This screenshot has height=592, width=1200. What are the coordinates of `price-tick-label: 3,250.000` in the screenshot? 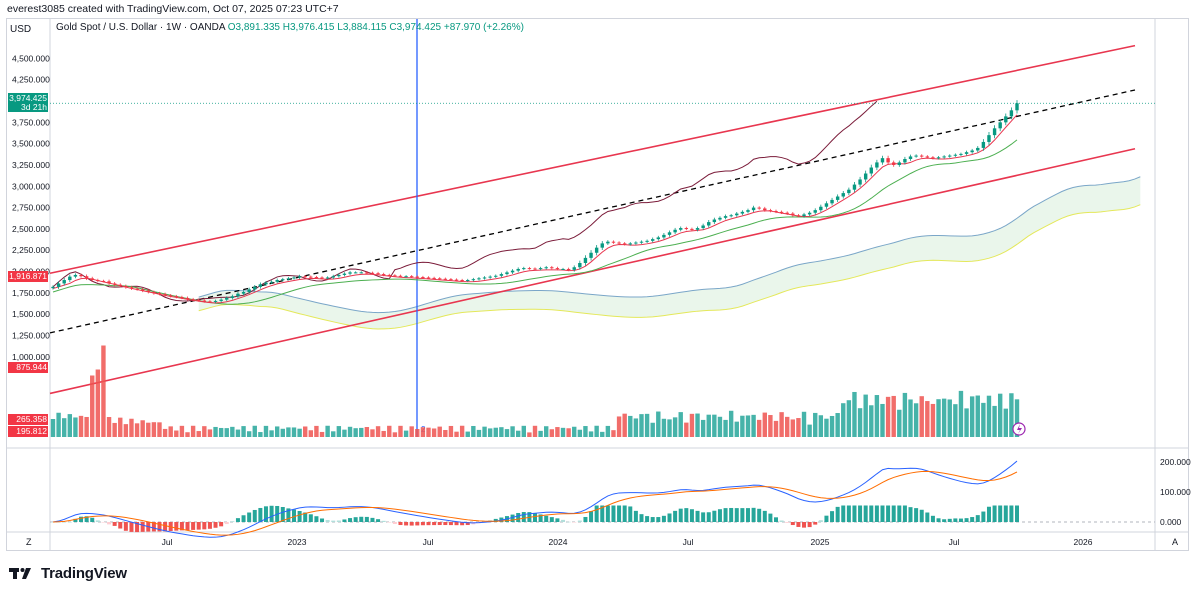 It's located at (31, 165).